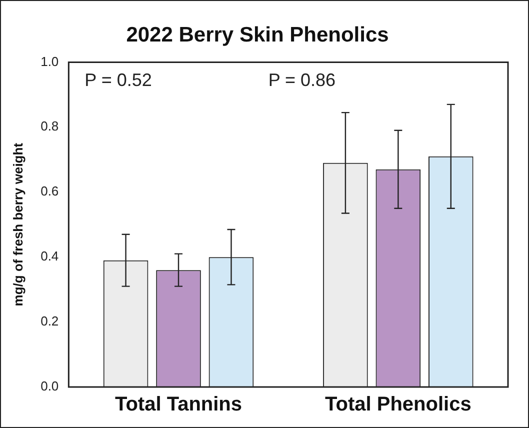 This screenshot has width=529, height=428. What do you see at coordinates (49, 386) in the screenshot?
I see `y-tick-label: 0.0` at bounding box center [49, 386].